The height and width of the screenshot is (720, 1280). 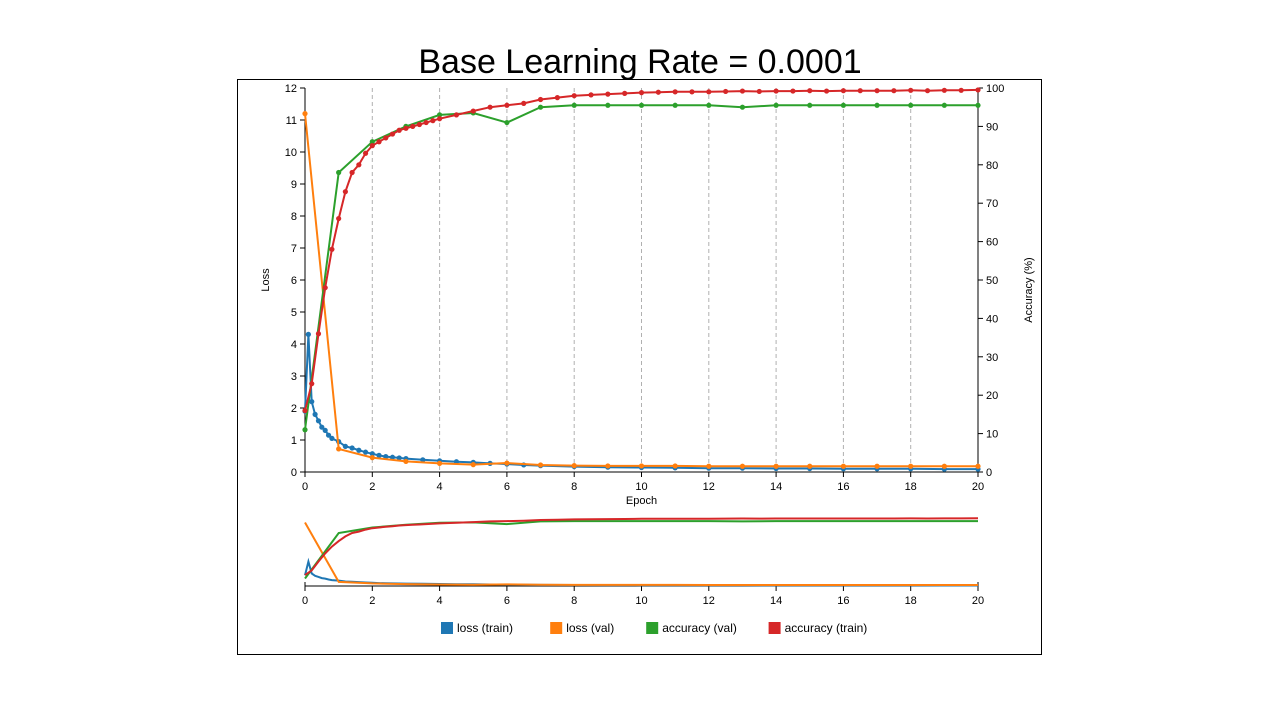 What do you see at coordinates (305, 487) in the screenshot?
I see `x-tick-label: 0` at bounding box center [305, 487].